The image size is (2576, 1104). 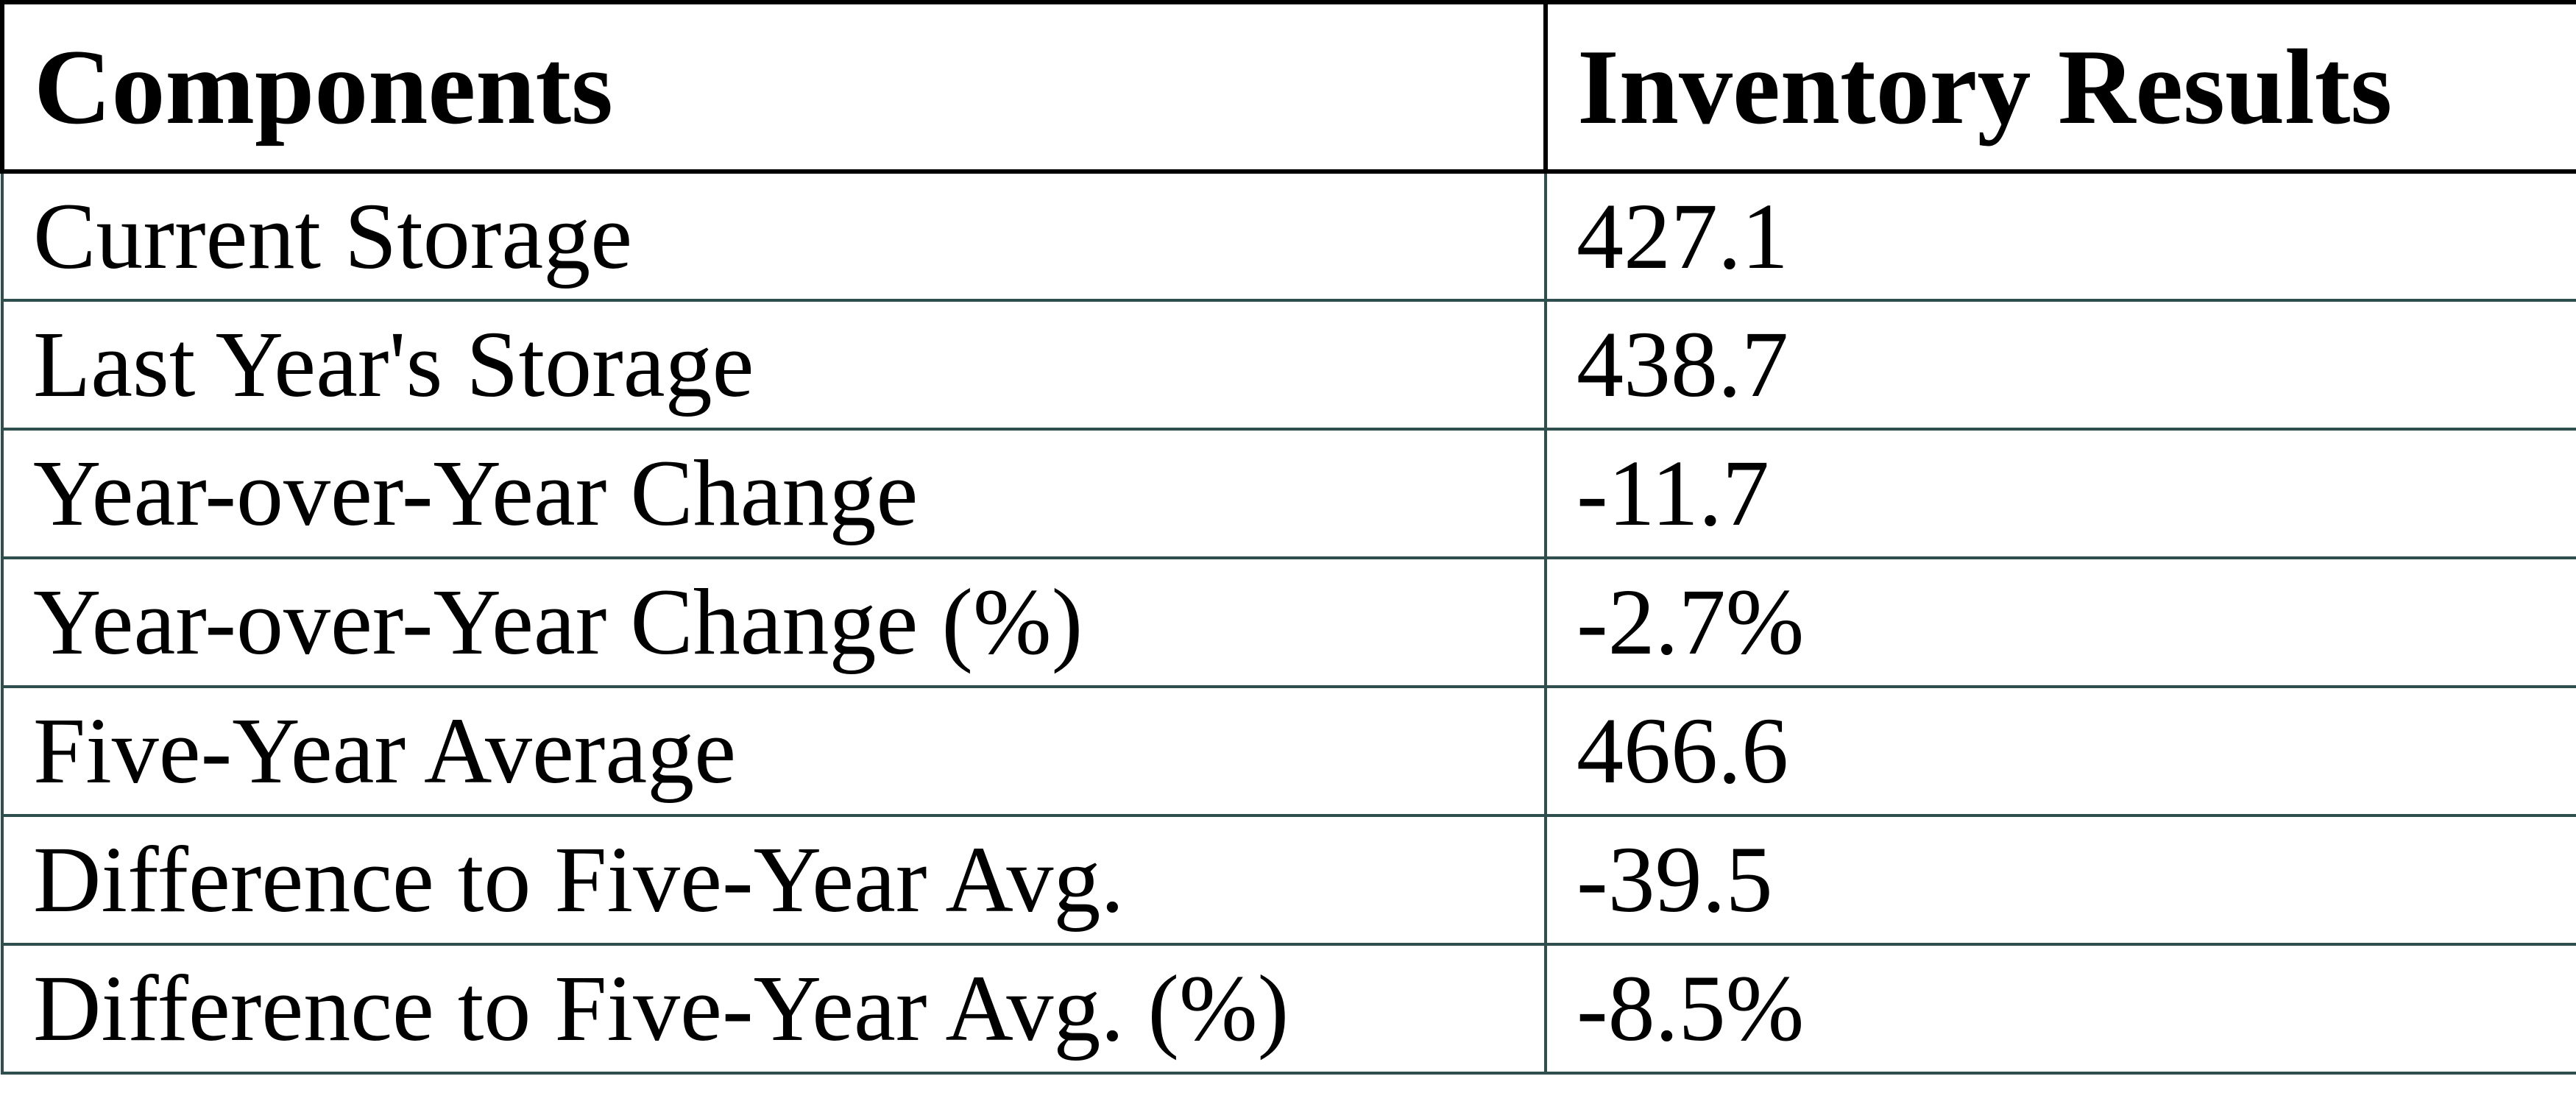 I want to click on table-row: Current Storage 427.1, so click(x=1288, y=236).